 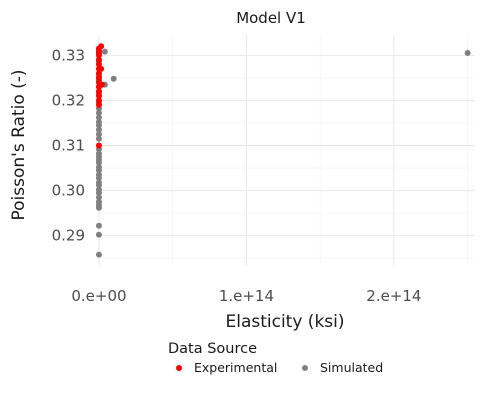 I want to click on x-axis-title: Elasticity (ksi), so click(x=284, y=322).